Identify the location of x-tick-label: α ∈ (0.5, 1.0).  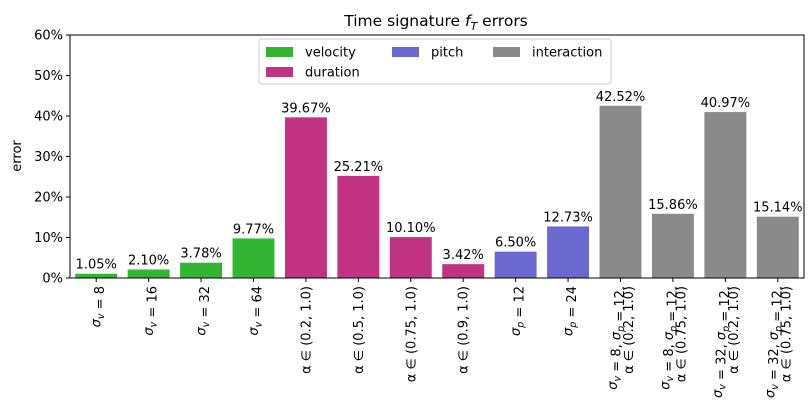
(359, 330).